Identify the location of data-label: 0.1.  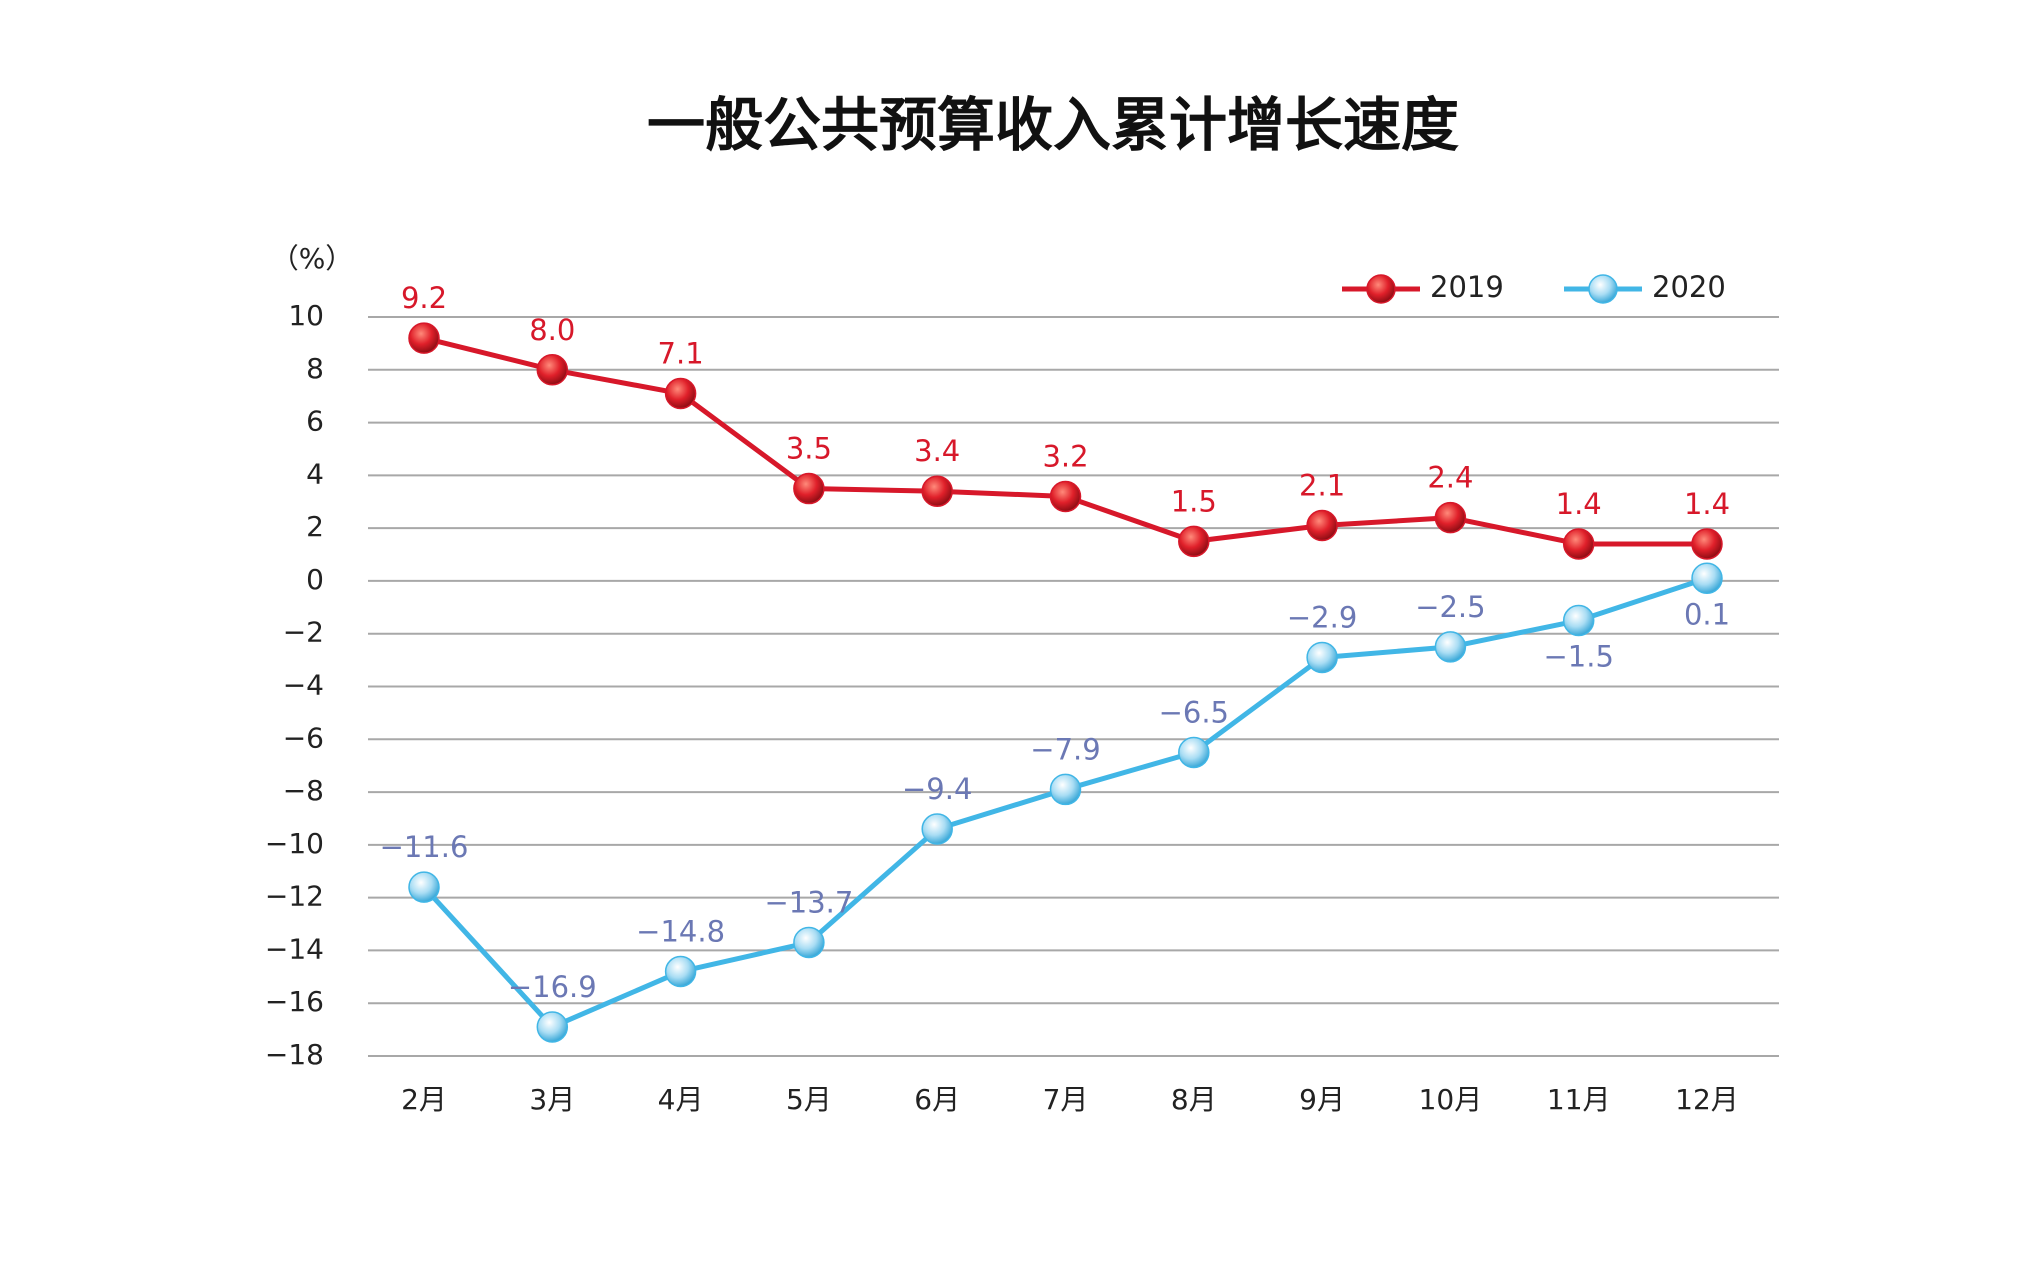
(1707, 614).